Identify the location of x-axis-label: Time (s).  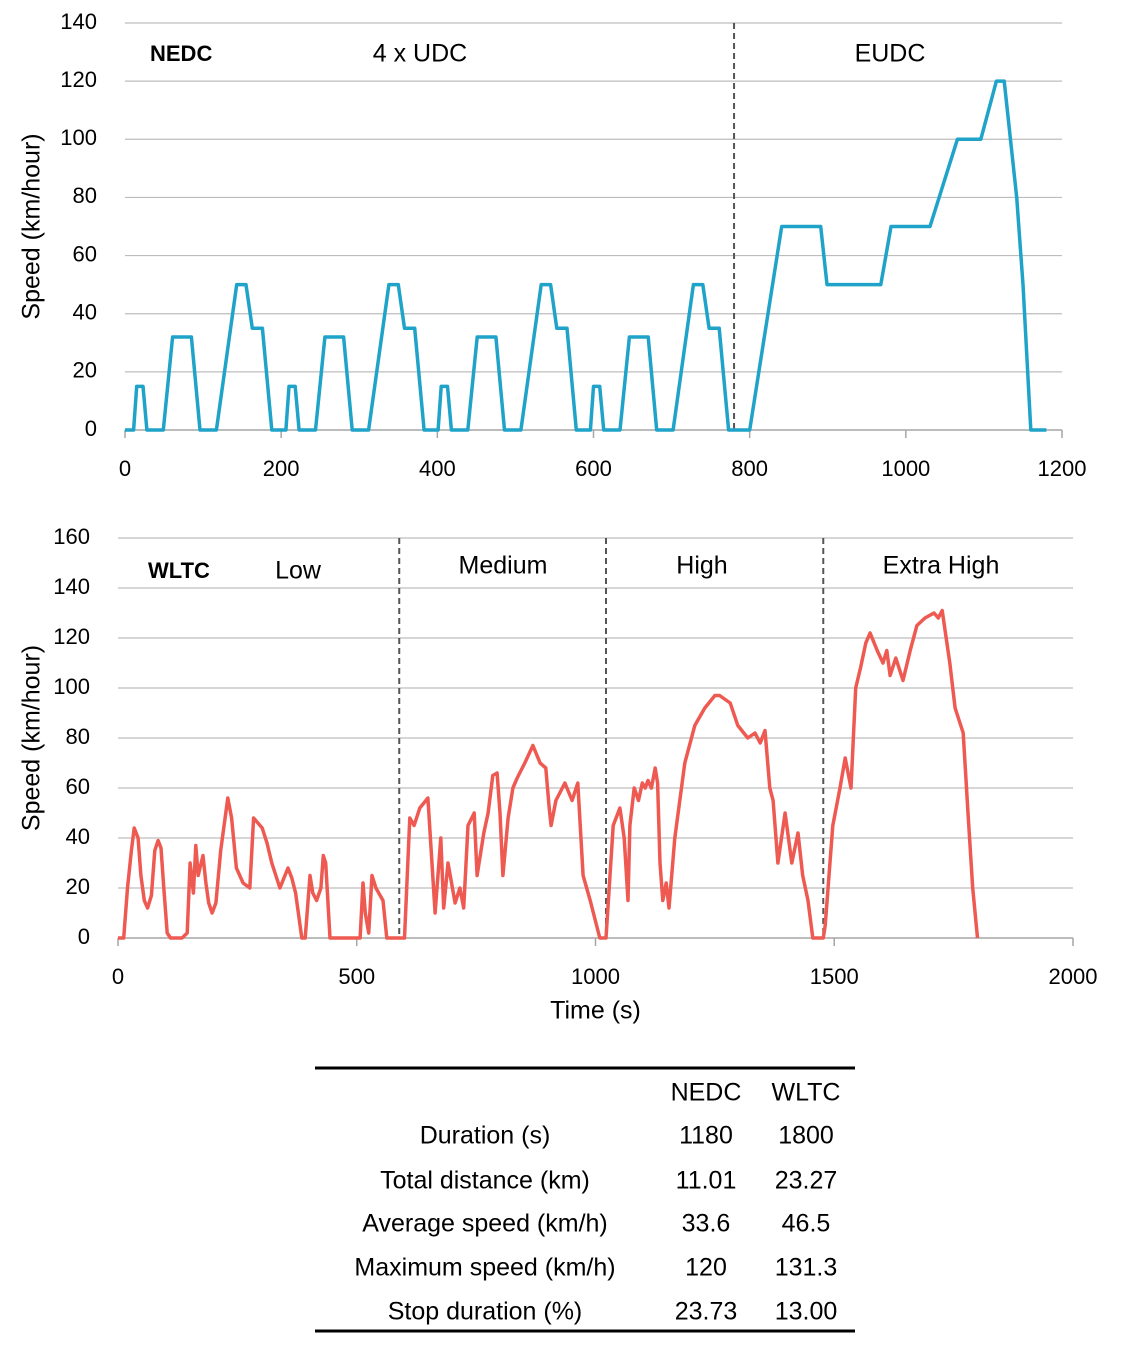
(595, 1011).